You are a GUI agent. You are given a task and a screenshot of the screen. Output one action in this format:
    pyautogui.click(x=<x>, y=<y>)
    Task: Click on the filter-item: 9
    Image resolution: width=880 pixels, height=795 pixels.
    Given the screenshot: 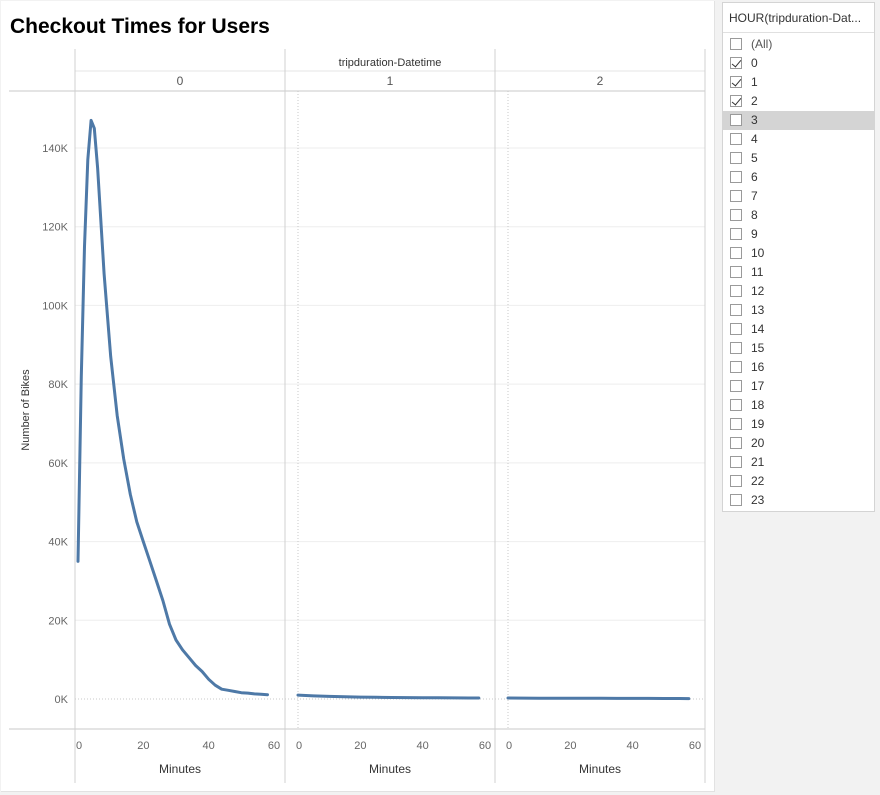 What is the action you would take?
    pyautogui.click(x=798, y=234)
    